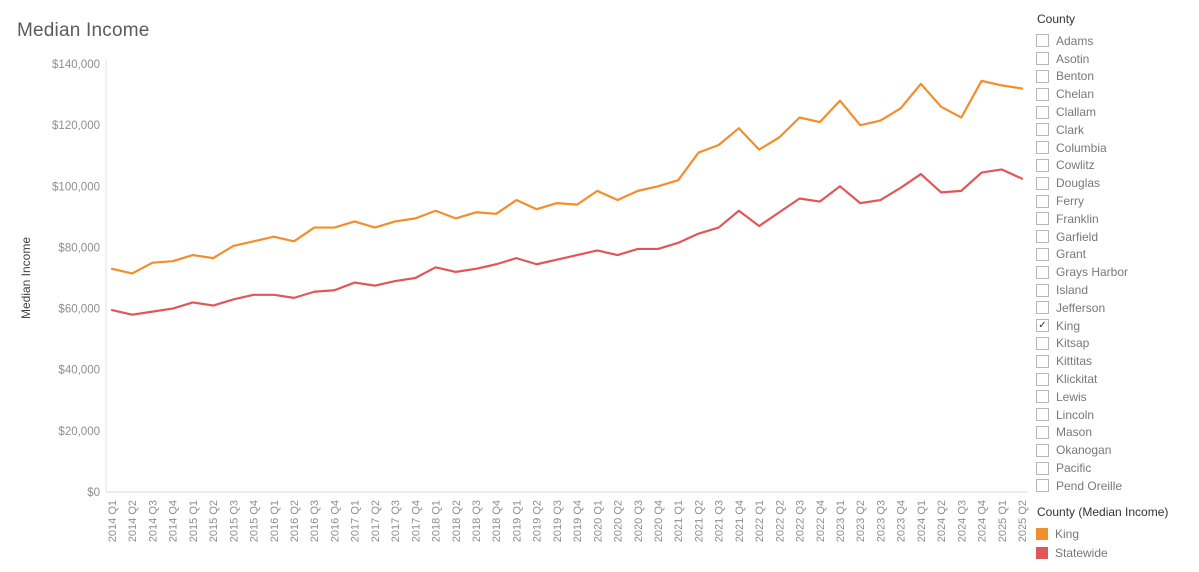  I want to click on x-tick-label: 2015 Q1, so click(194, 521).